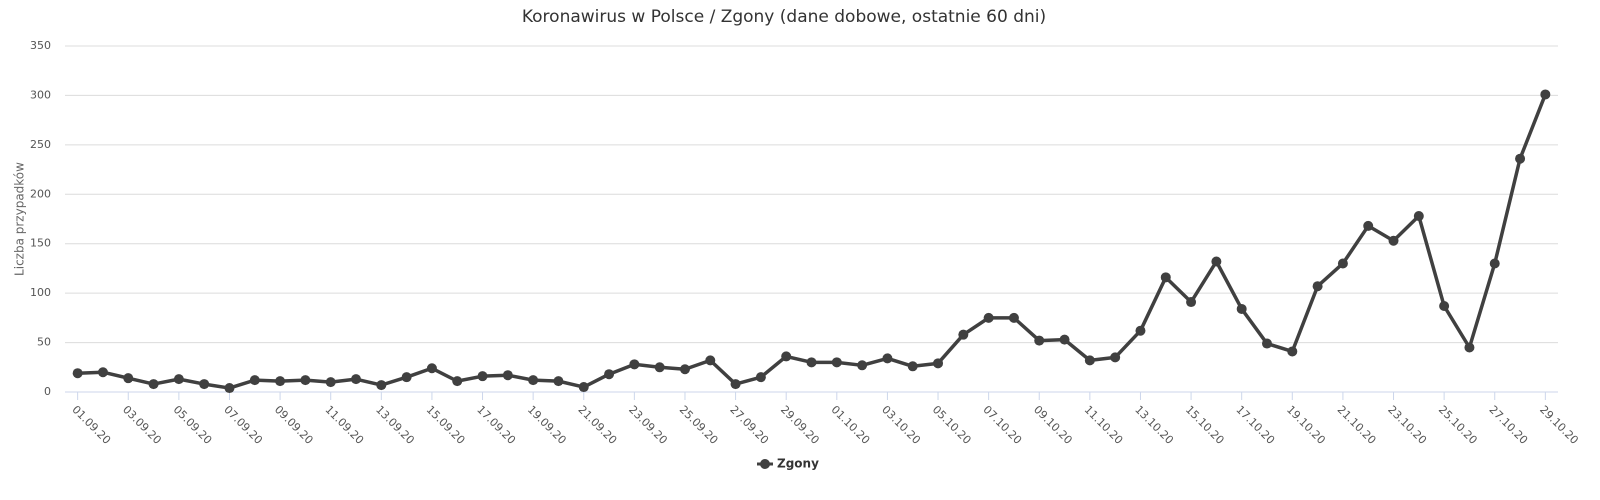 The image size is (1600, 500). Describe the element at coordinates (446, 425) in the screenshot. I see `x-tick-label: 15.09.20` at that location.